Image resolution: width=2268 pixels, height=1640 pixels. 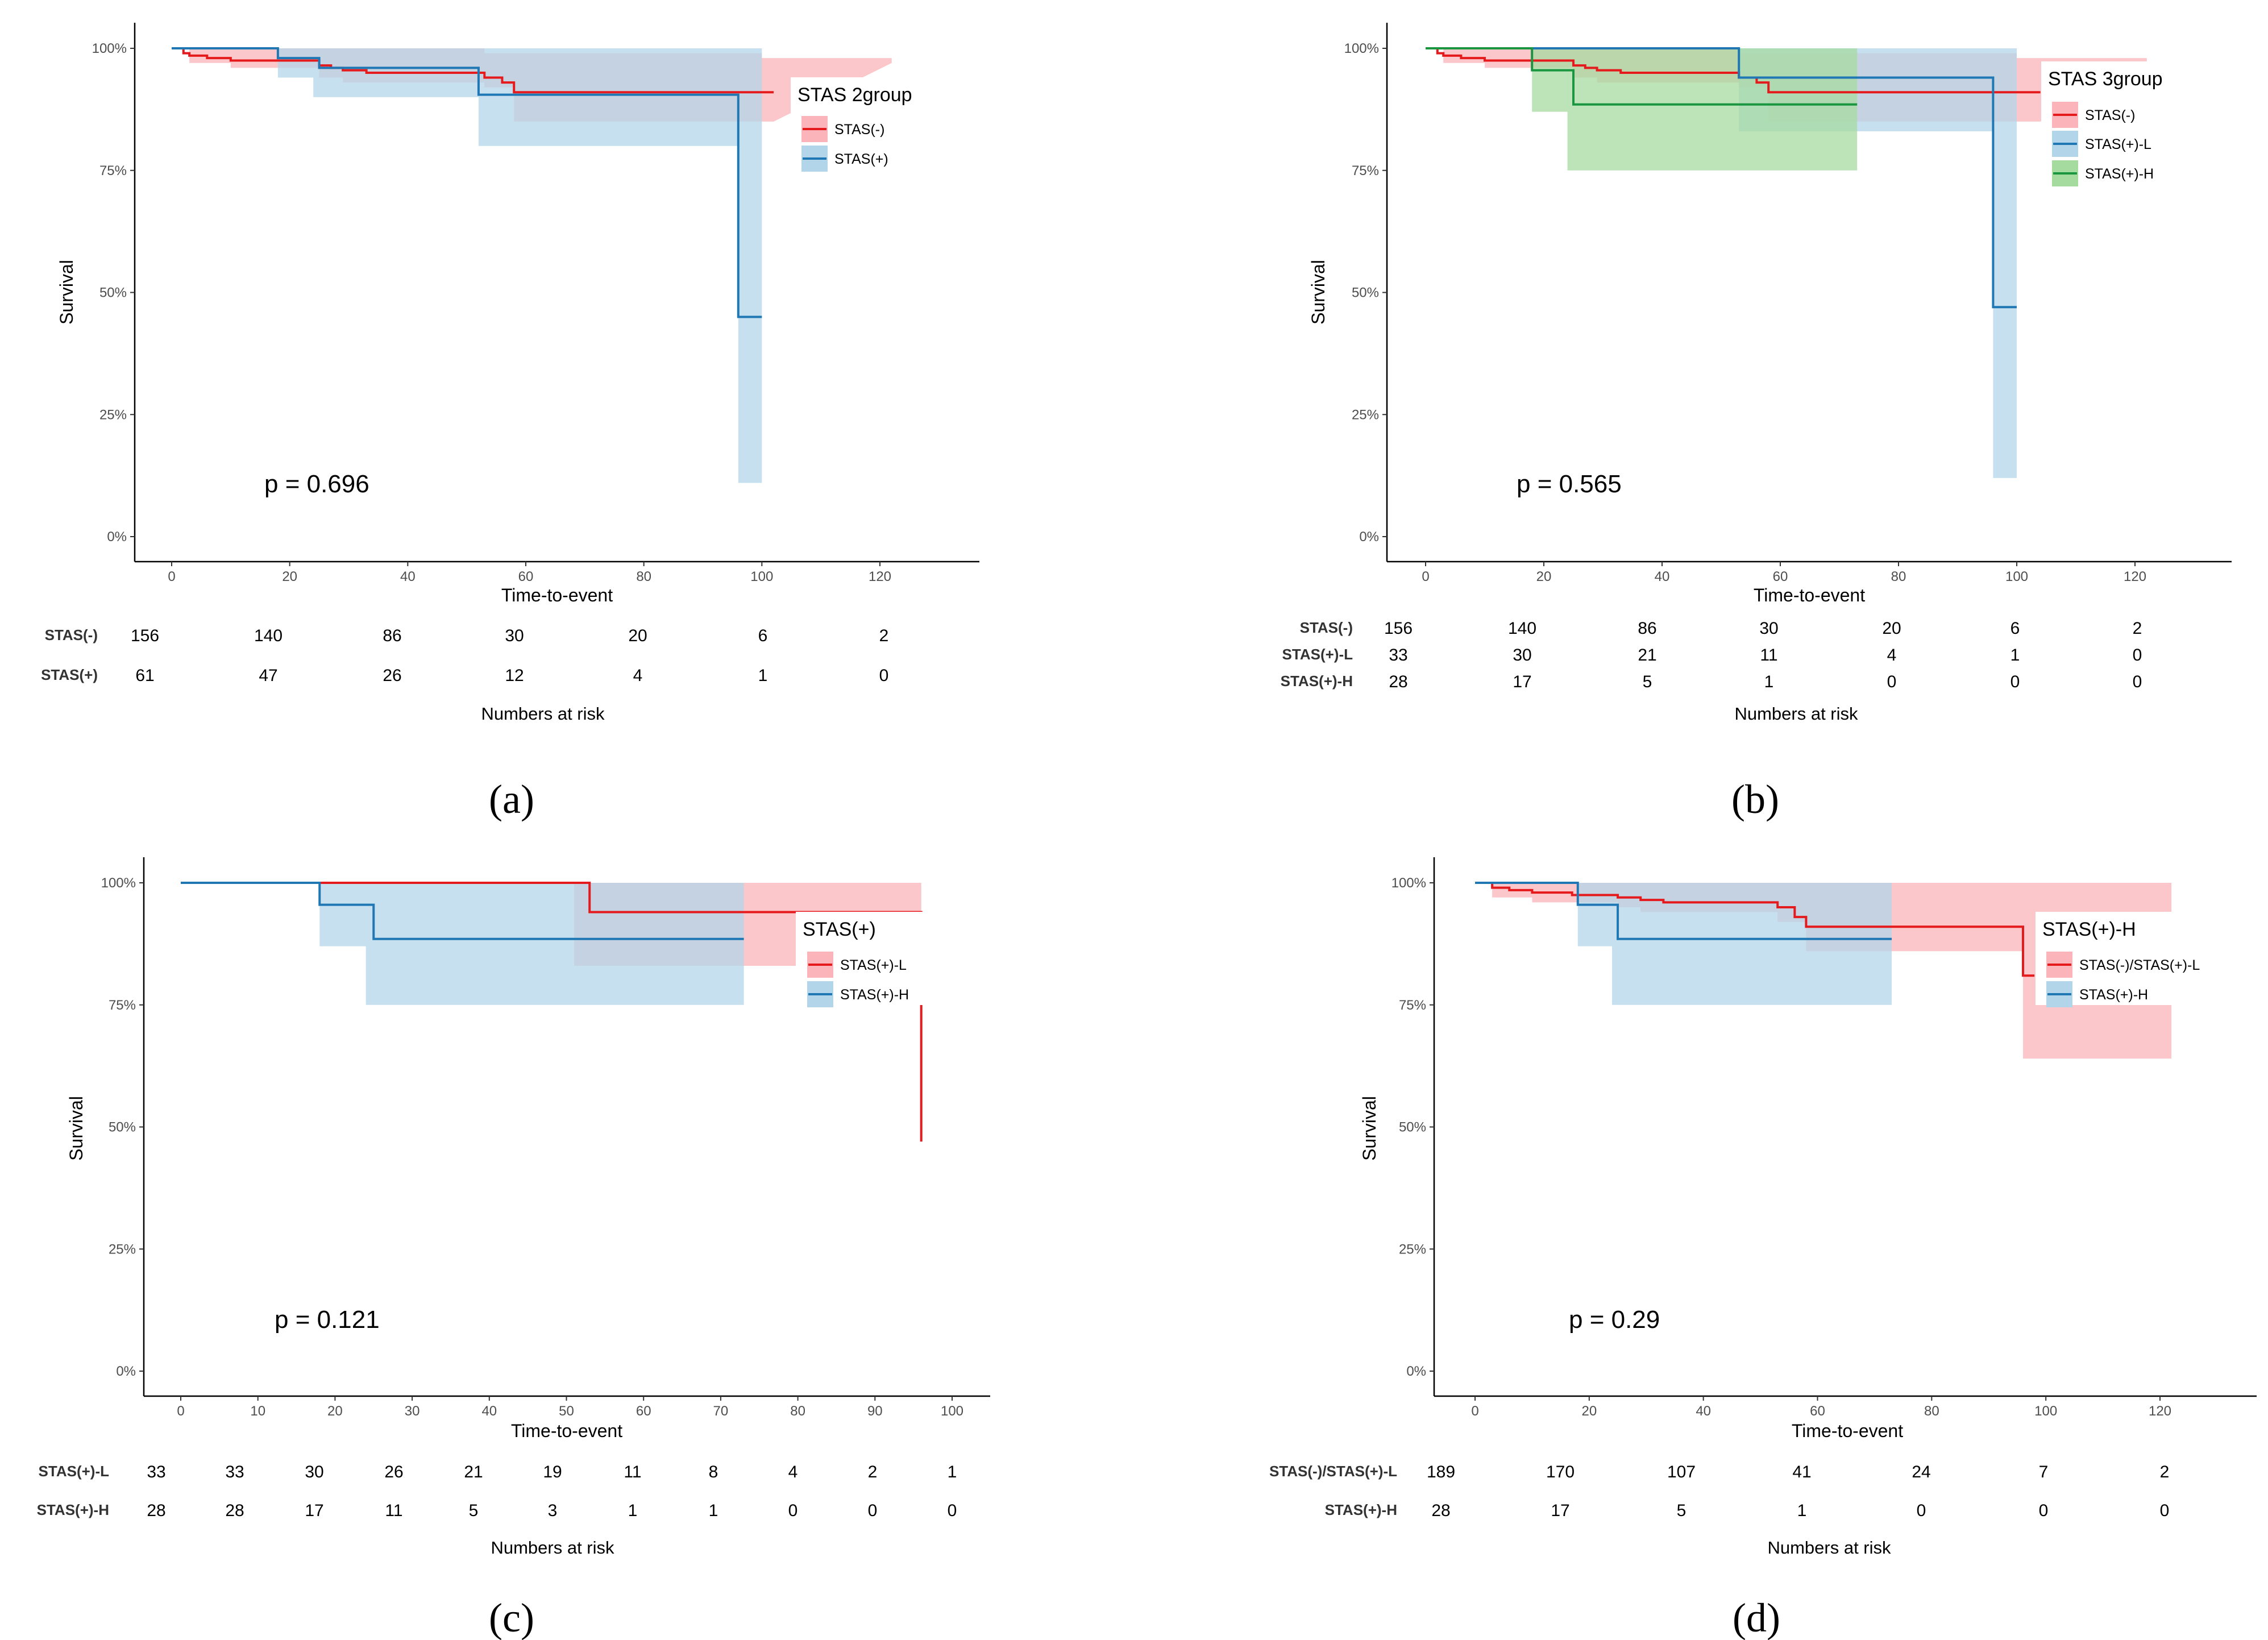 I want to click on risk-table-value: 140, so click(x=1522, y=628).